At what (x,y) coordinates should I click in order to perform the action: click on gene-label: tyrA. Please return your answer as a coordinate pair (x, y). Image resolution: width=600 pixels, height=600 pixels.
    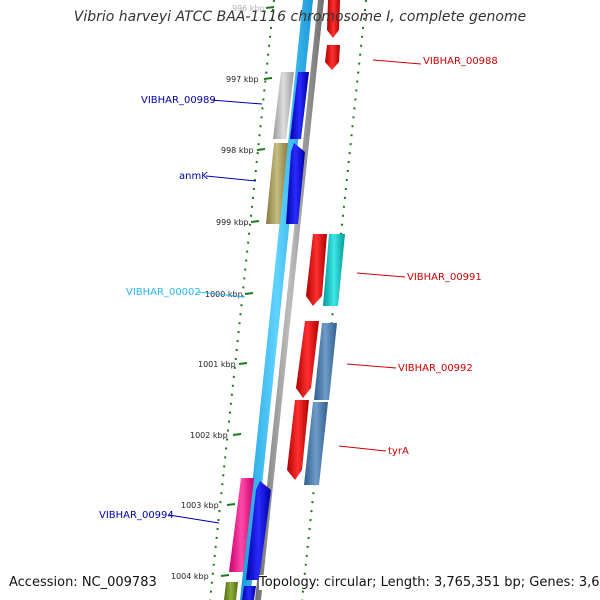
    Looking at the image, I should click on (398, 451).